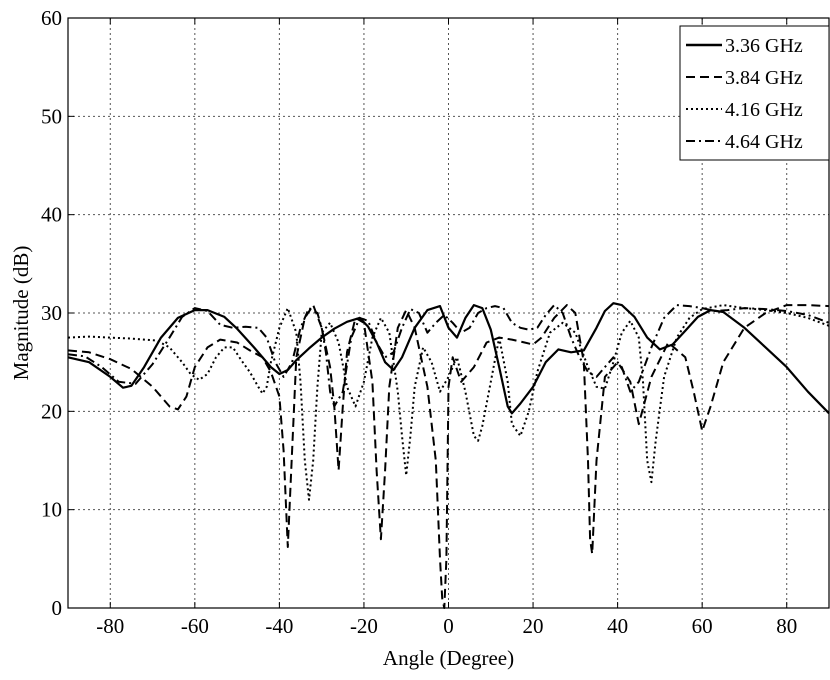 The height and width of the screenshot is (680, 830). What do you see at coordinates (51, 18) in the screenshot?
I see `y-tick-label: 60` at bounding box center [51, 18].